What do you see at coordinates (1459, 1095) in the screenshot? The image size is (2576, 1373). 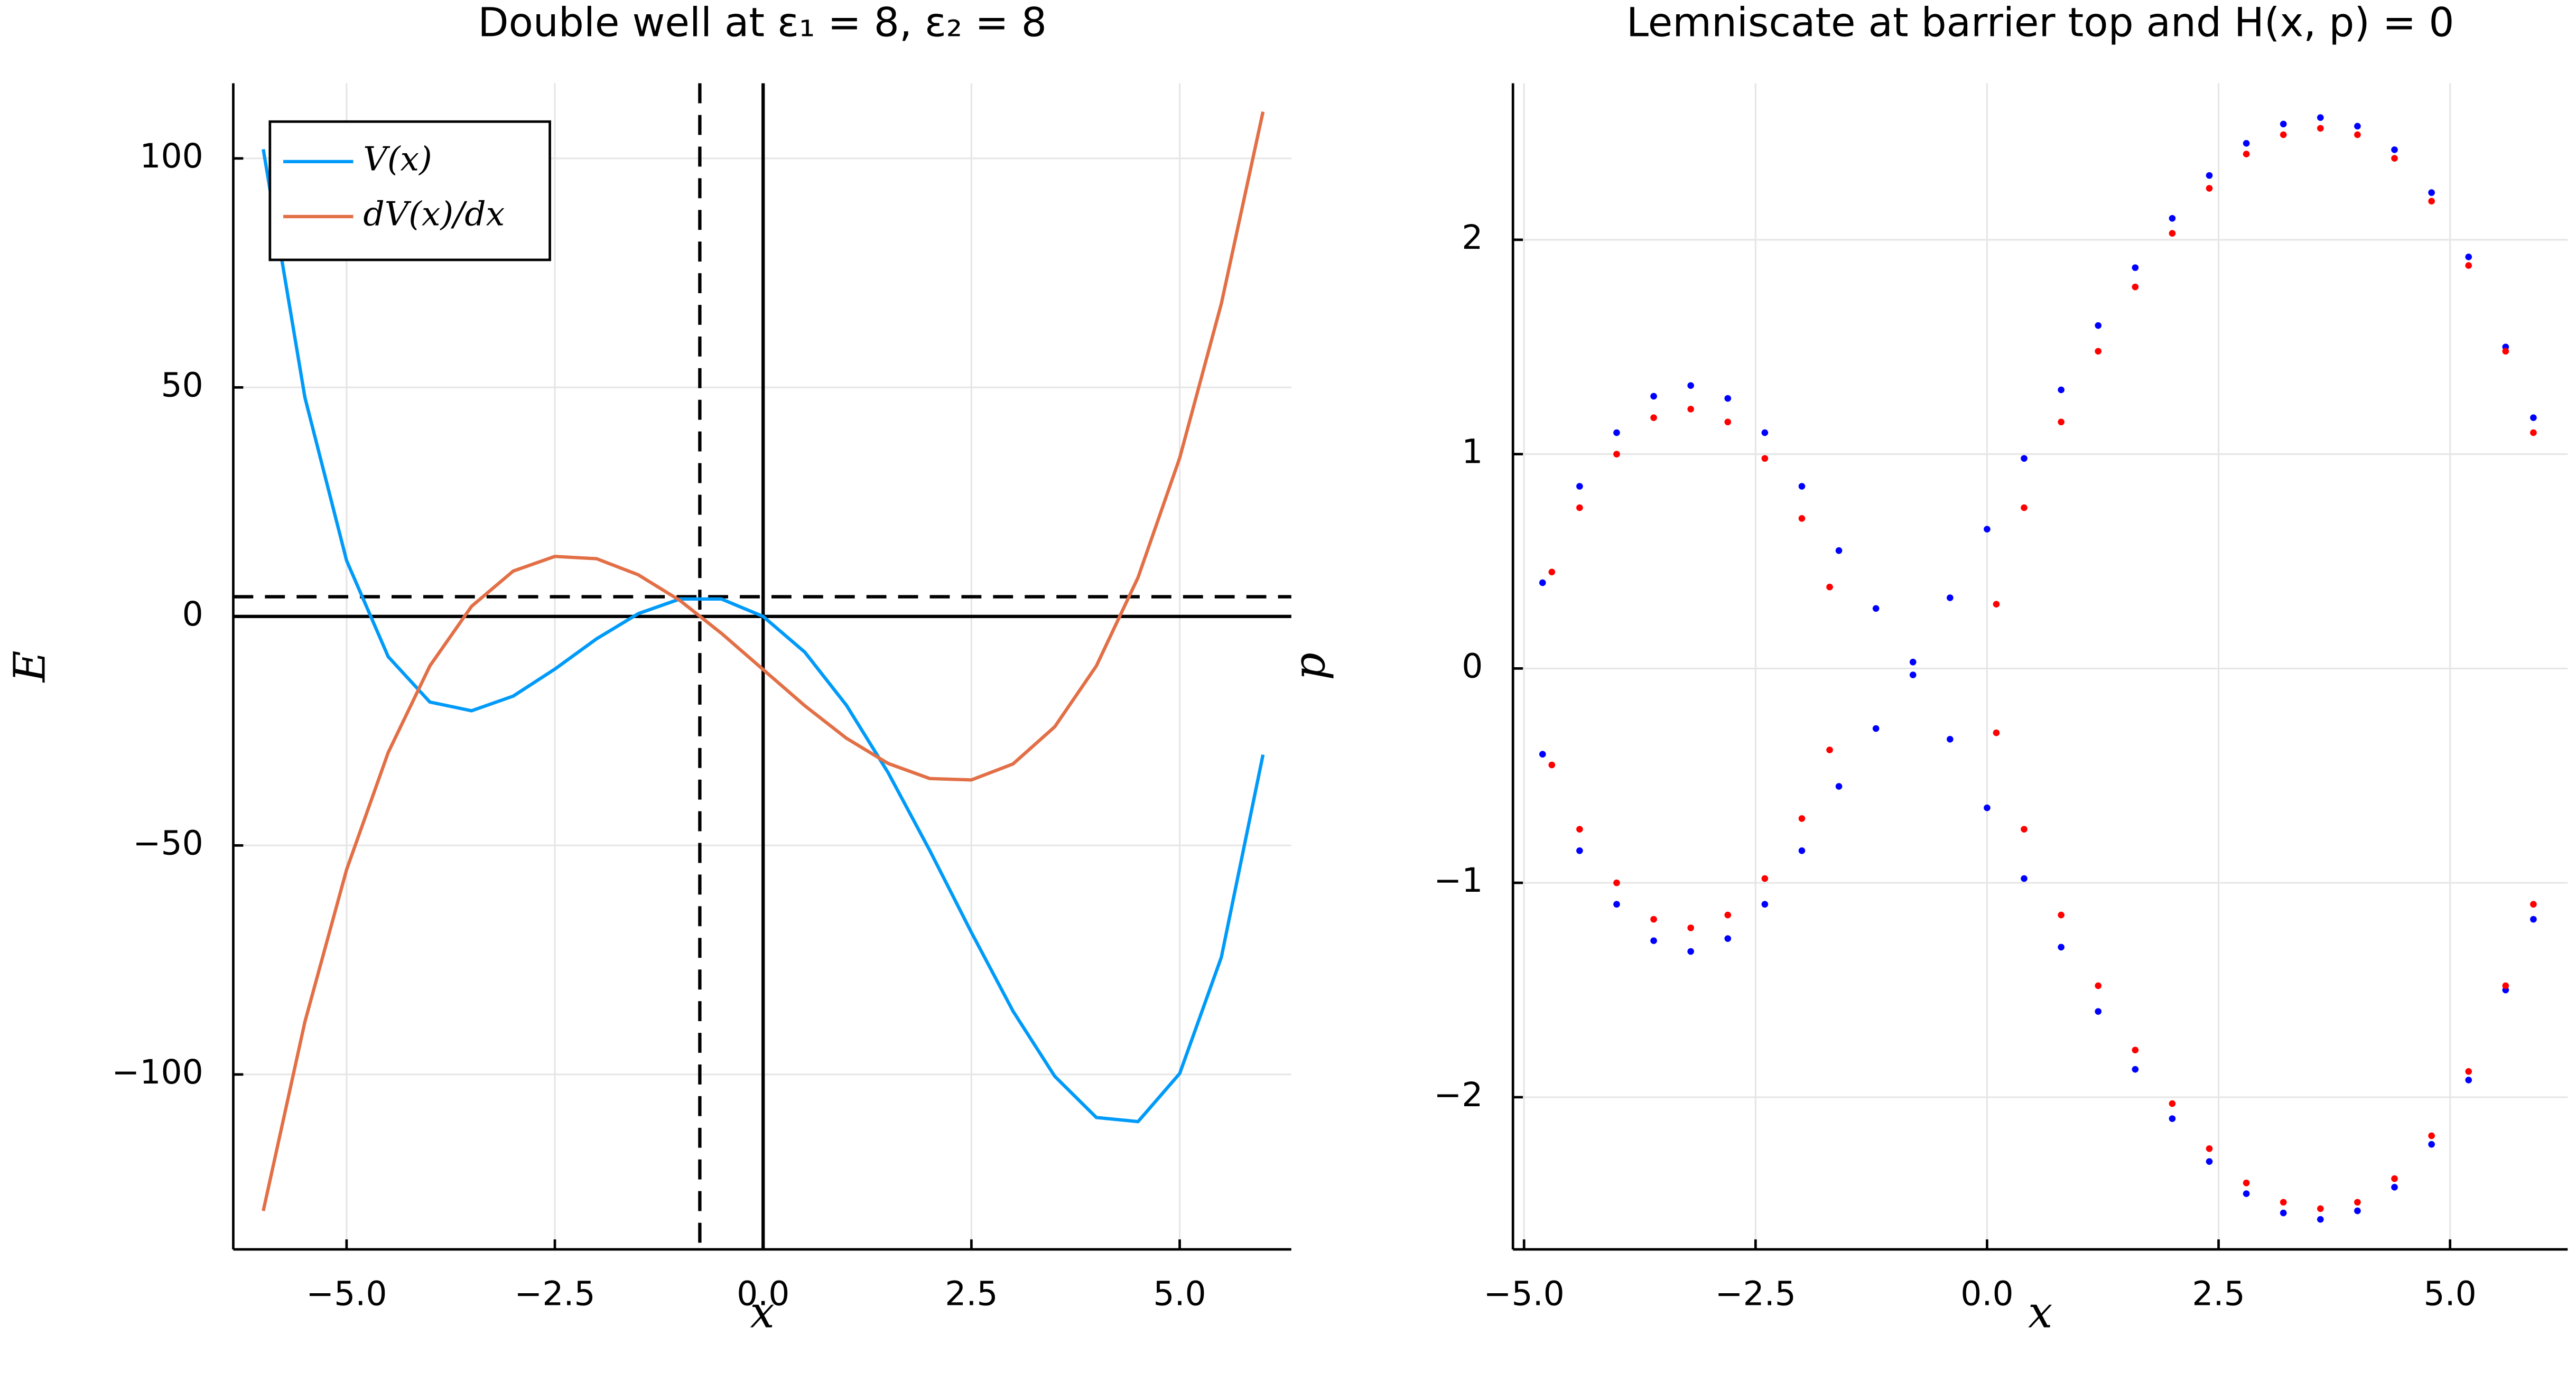 I see `y-tick-label: −2` at bounding box center [1459, 1095].